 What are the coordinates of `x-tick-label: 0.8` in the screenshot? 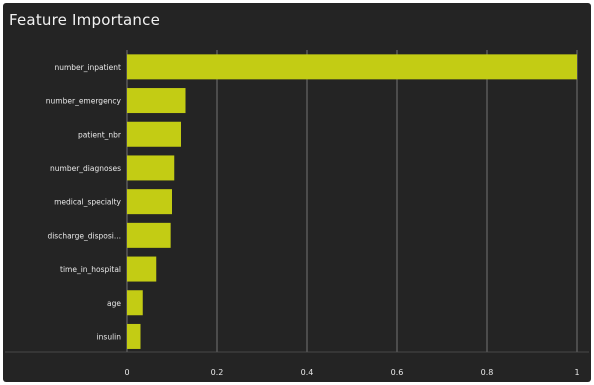 It's located at (487, 372).